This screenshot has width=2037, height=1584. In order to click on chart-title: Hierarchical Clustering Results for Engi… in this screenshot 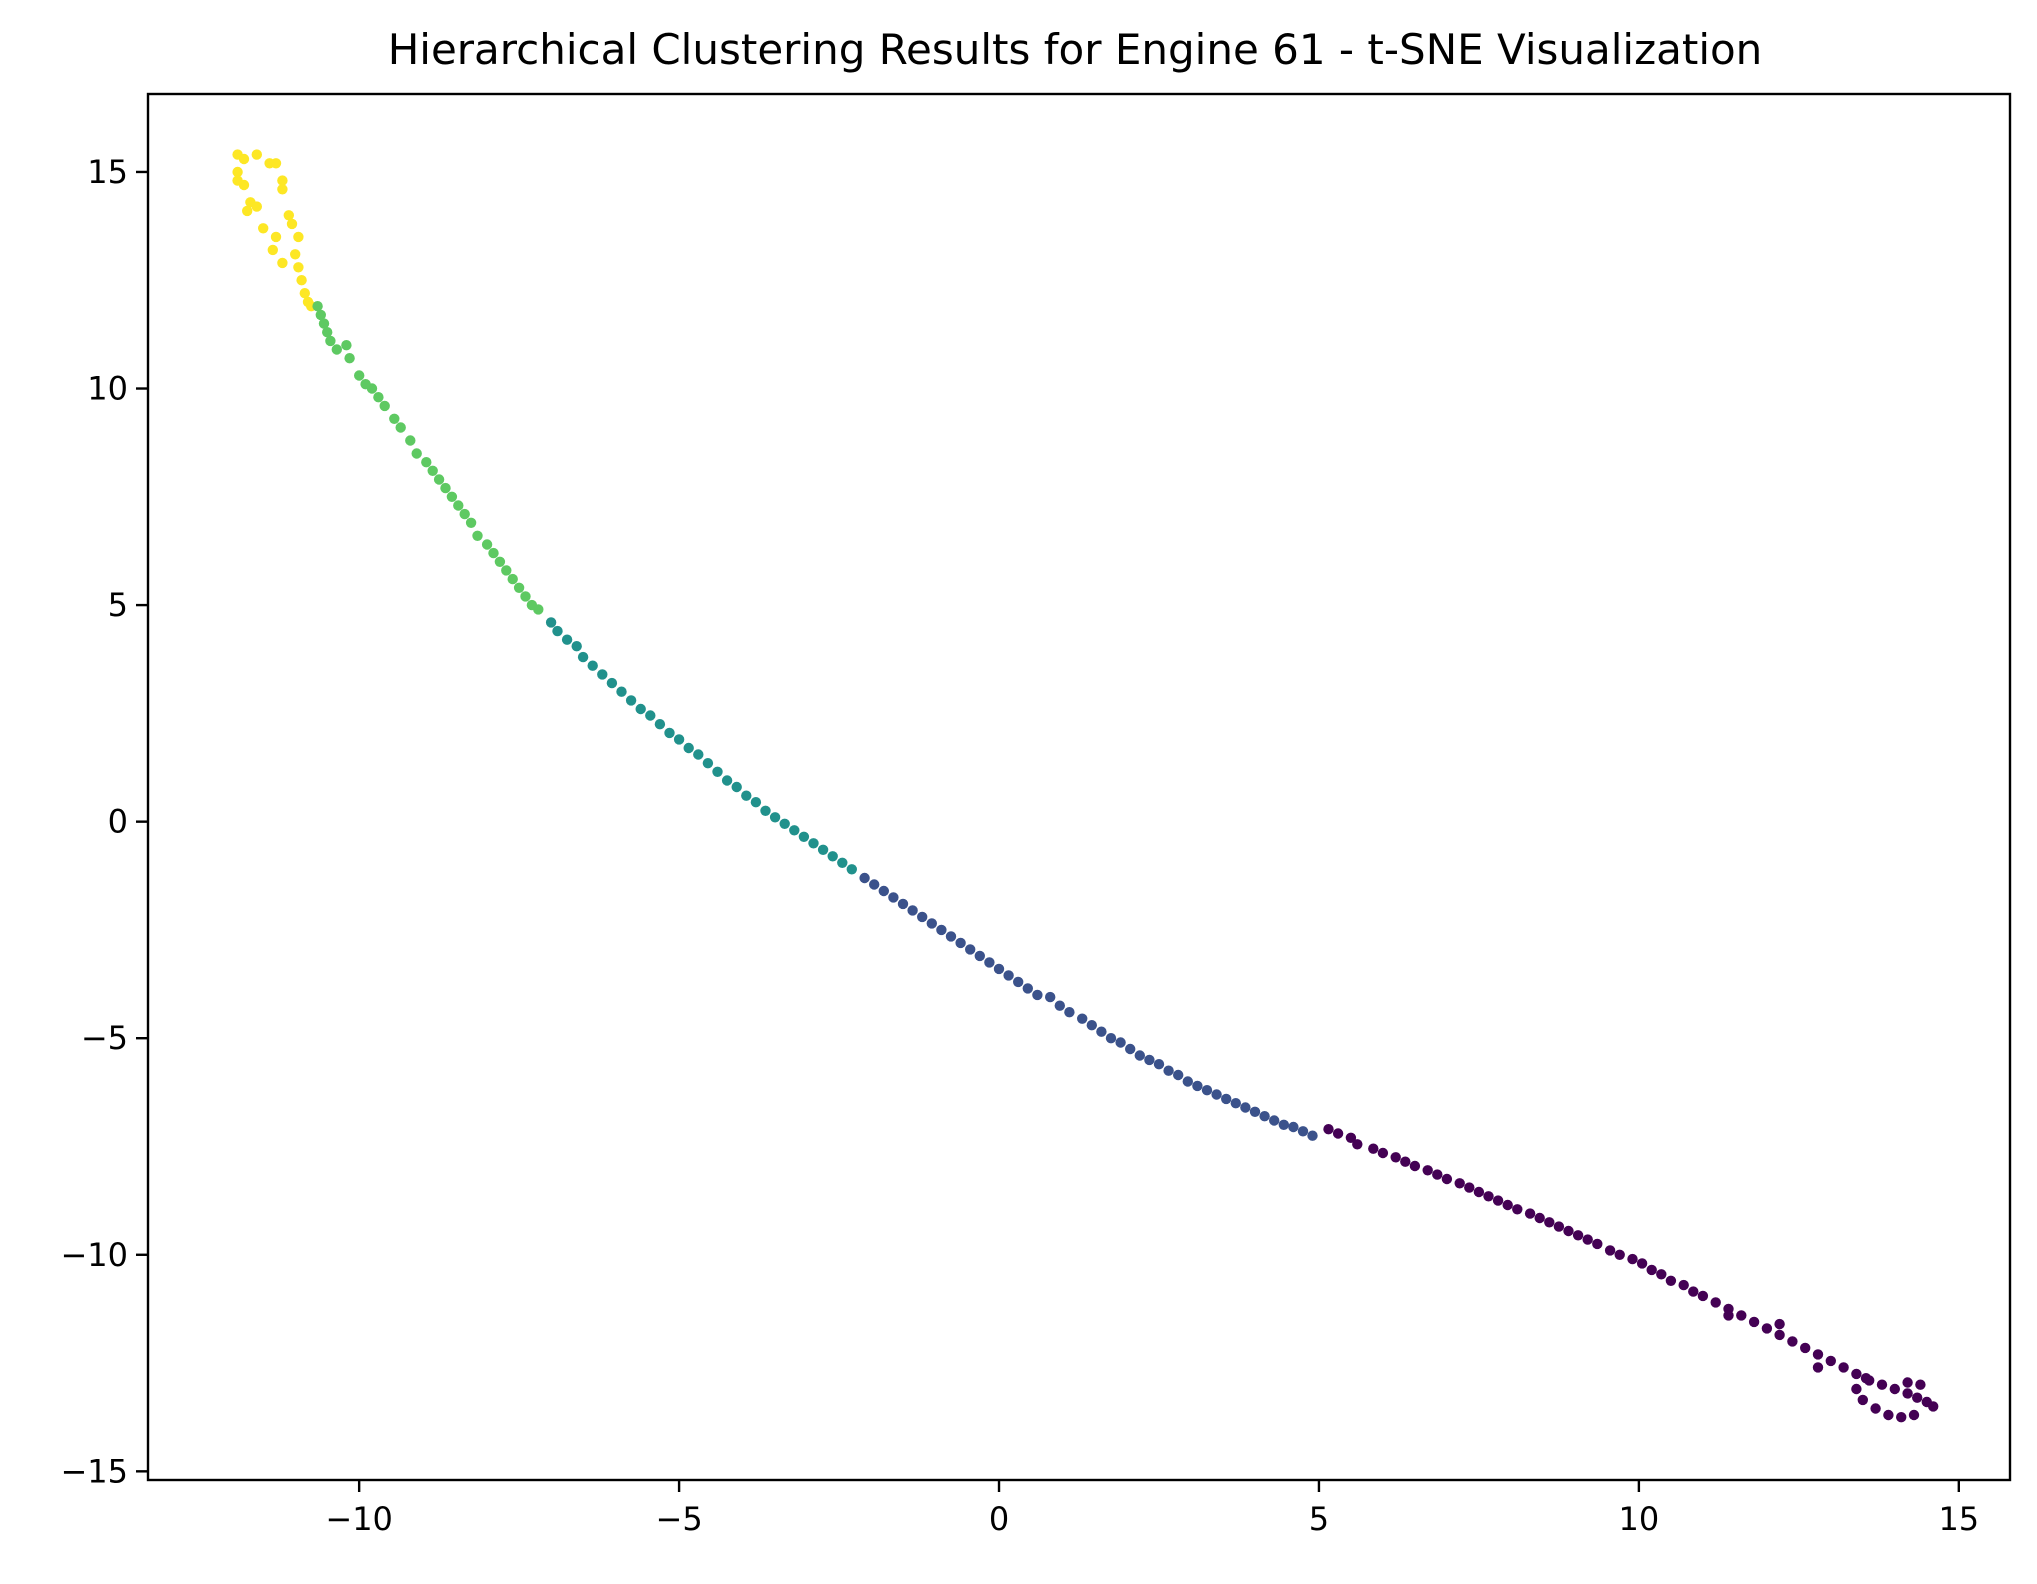, I will do `click(1075, 49)`.